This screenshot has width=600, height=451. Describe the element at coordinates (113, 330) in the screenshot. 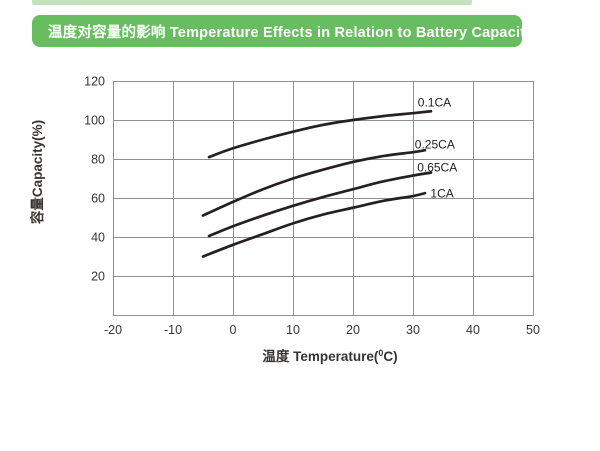

I see `x-tick-label: -20` at that location.